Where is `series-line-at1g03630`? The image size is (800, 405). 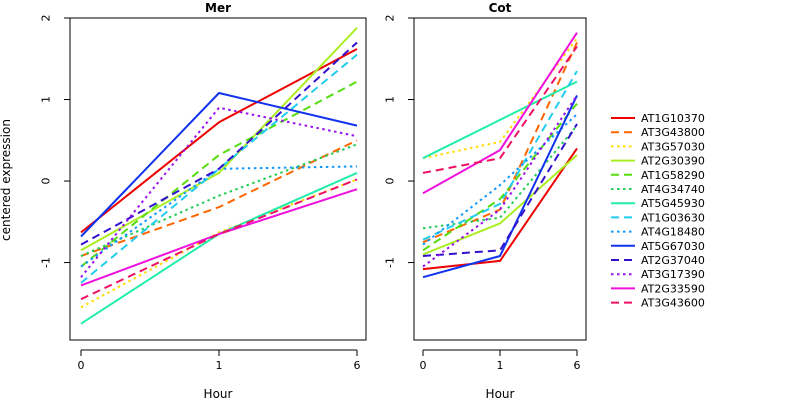 series-line-at1g03630 is located at coordinates (500, 155).